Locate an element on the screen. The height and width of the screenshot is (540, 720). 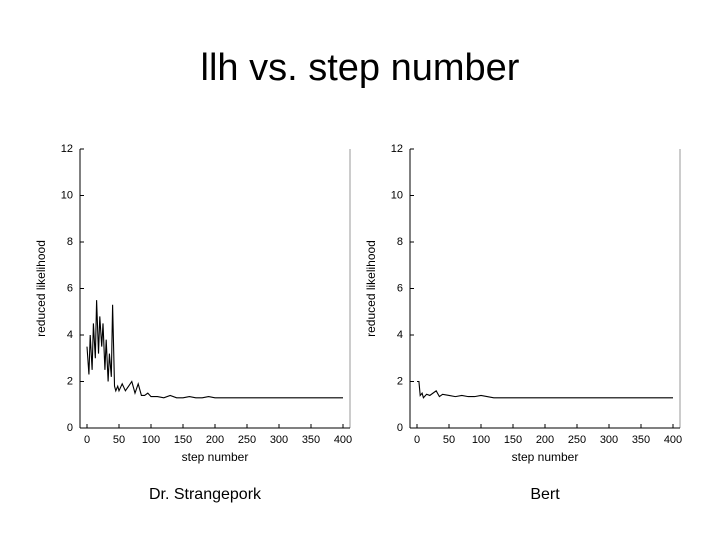
slide-title: llh vs. step number is located at coordinates (360, 68).